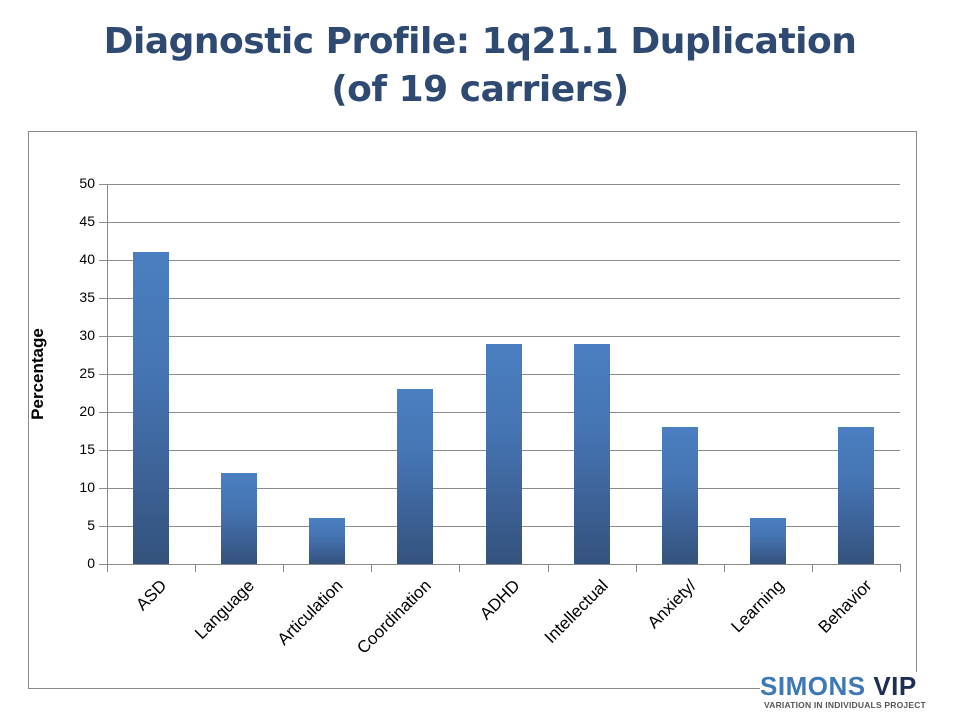 The image size is (960, 720). Describe the element at coordinates (87, 449) in the screenshot. I see `y-tick-label: 15` at that location.